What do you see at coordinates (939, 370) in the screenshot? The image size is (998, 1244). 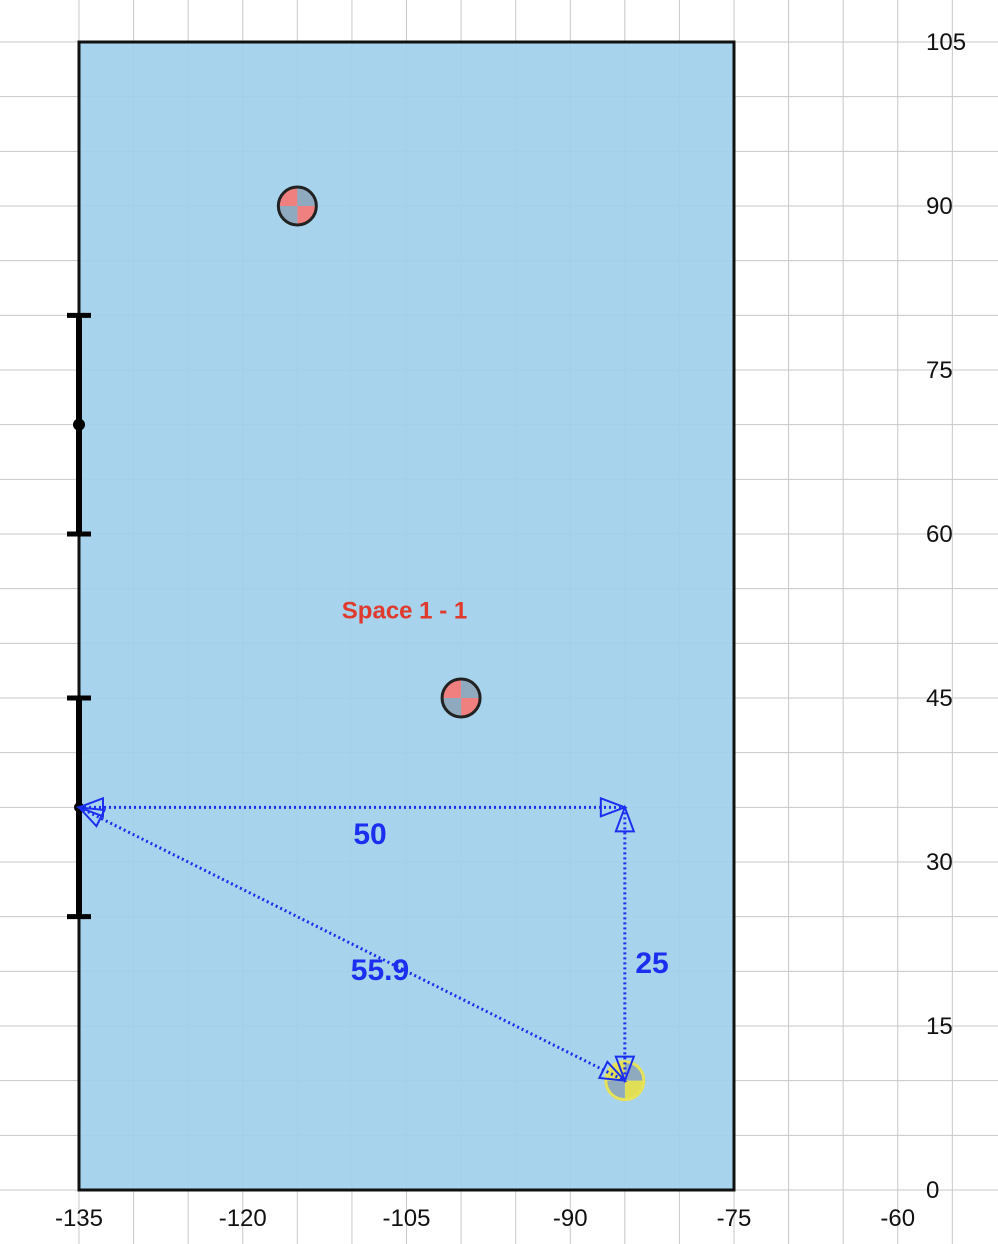 I see `y-tick-label: 75` at bounding box center [939, 370].